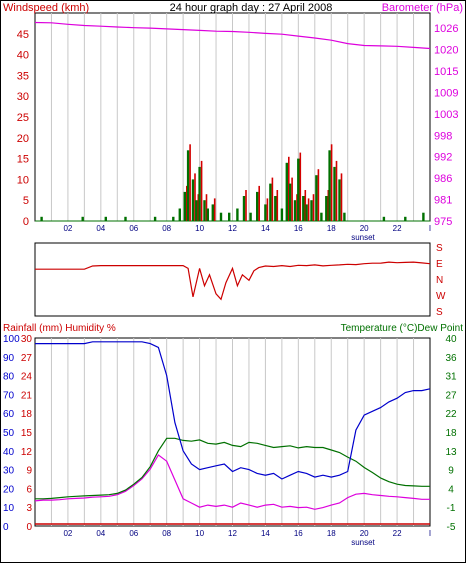 The height and width of the screenshot is (567, 466). What do you see at coordinates (446, 51) in the screenshot?
I see `baro-tick-label: 1020` at bounding box center [446, 51].